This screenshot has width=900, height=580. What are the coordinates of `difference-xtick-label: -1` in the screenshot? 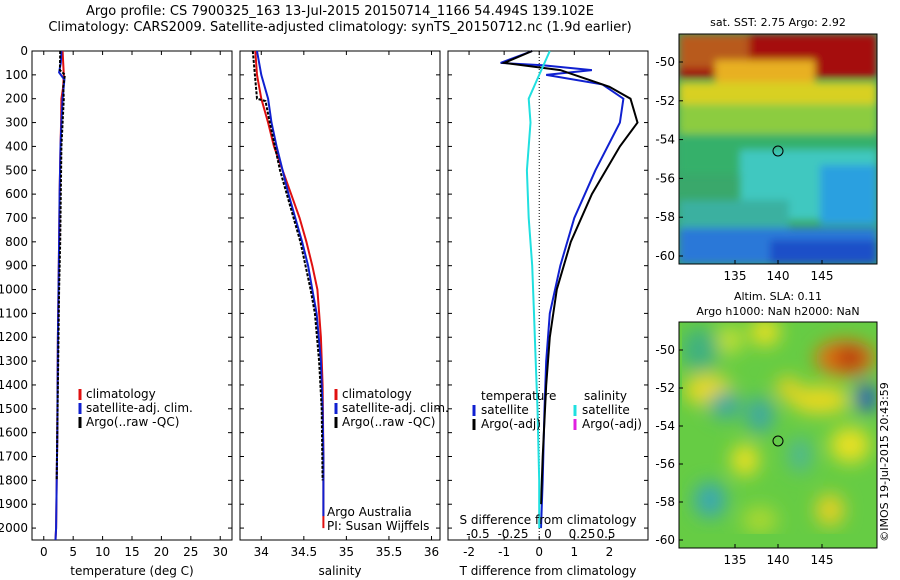 It's located at (504, 552).